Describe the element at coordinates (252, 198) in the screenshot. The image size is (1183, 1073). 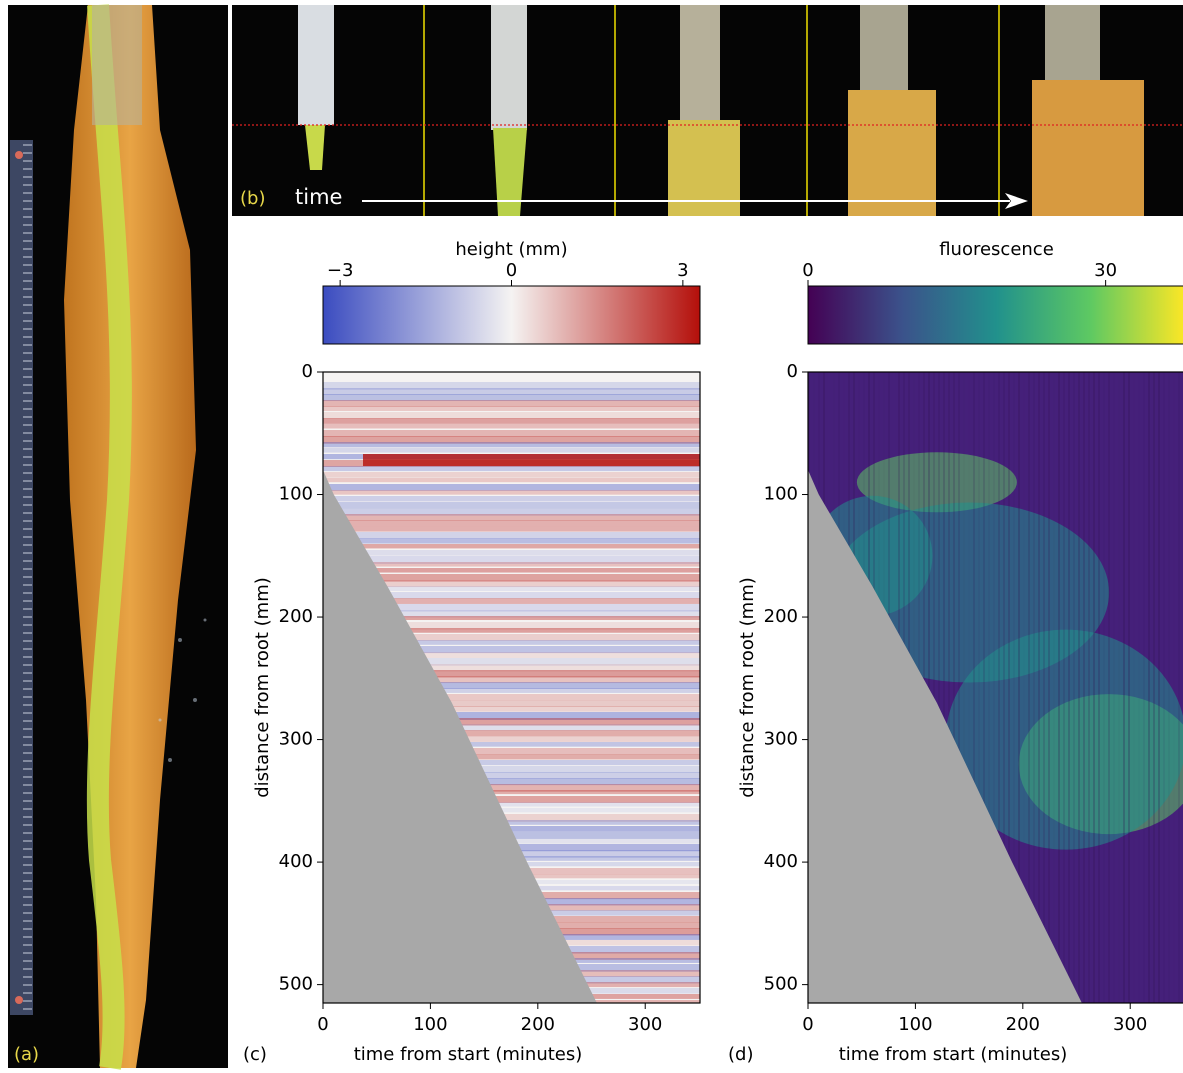
I see `panel-label: (b)` at that location.